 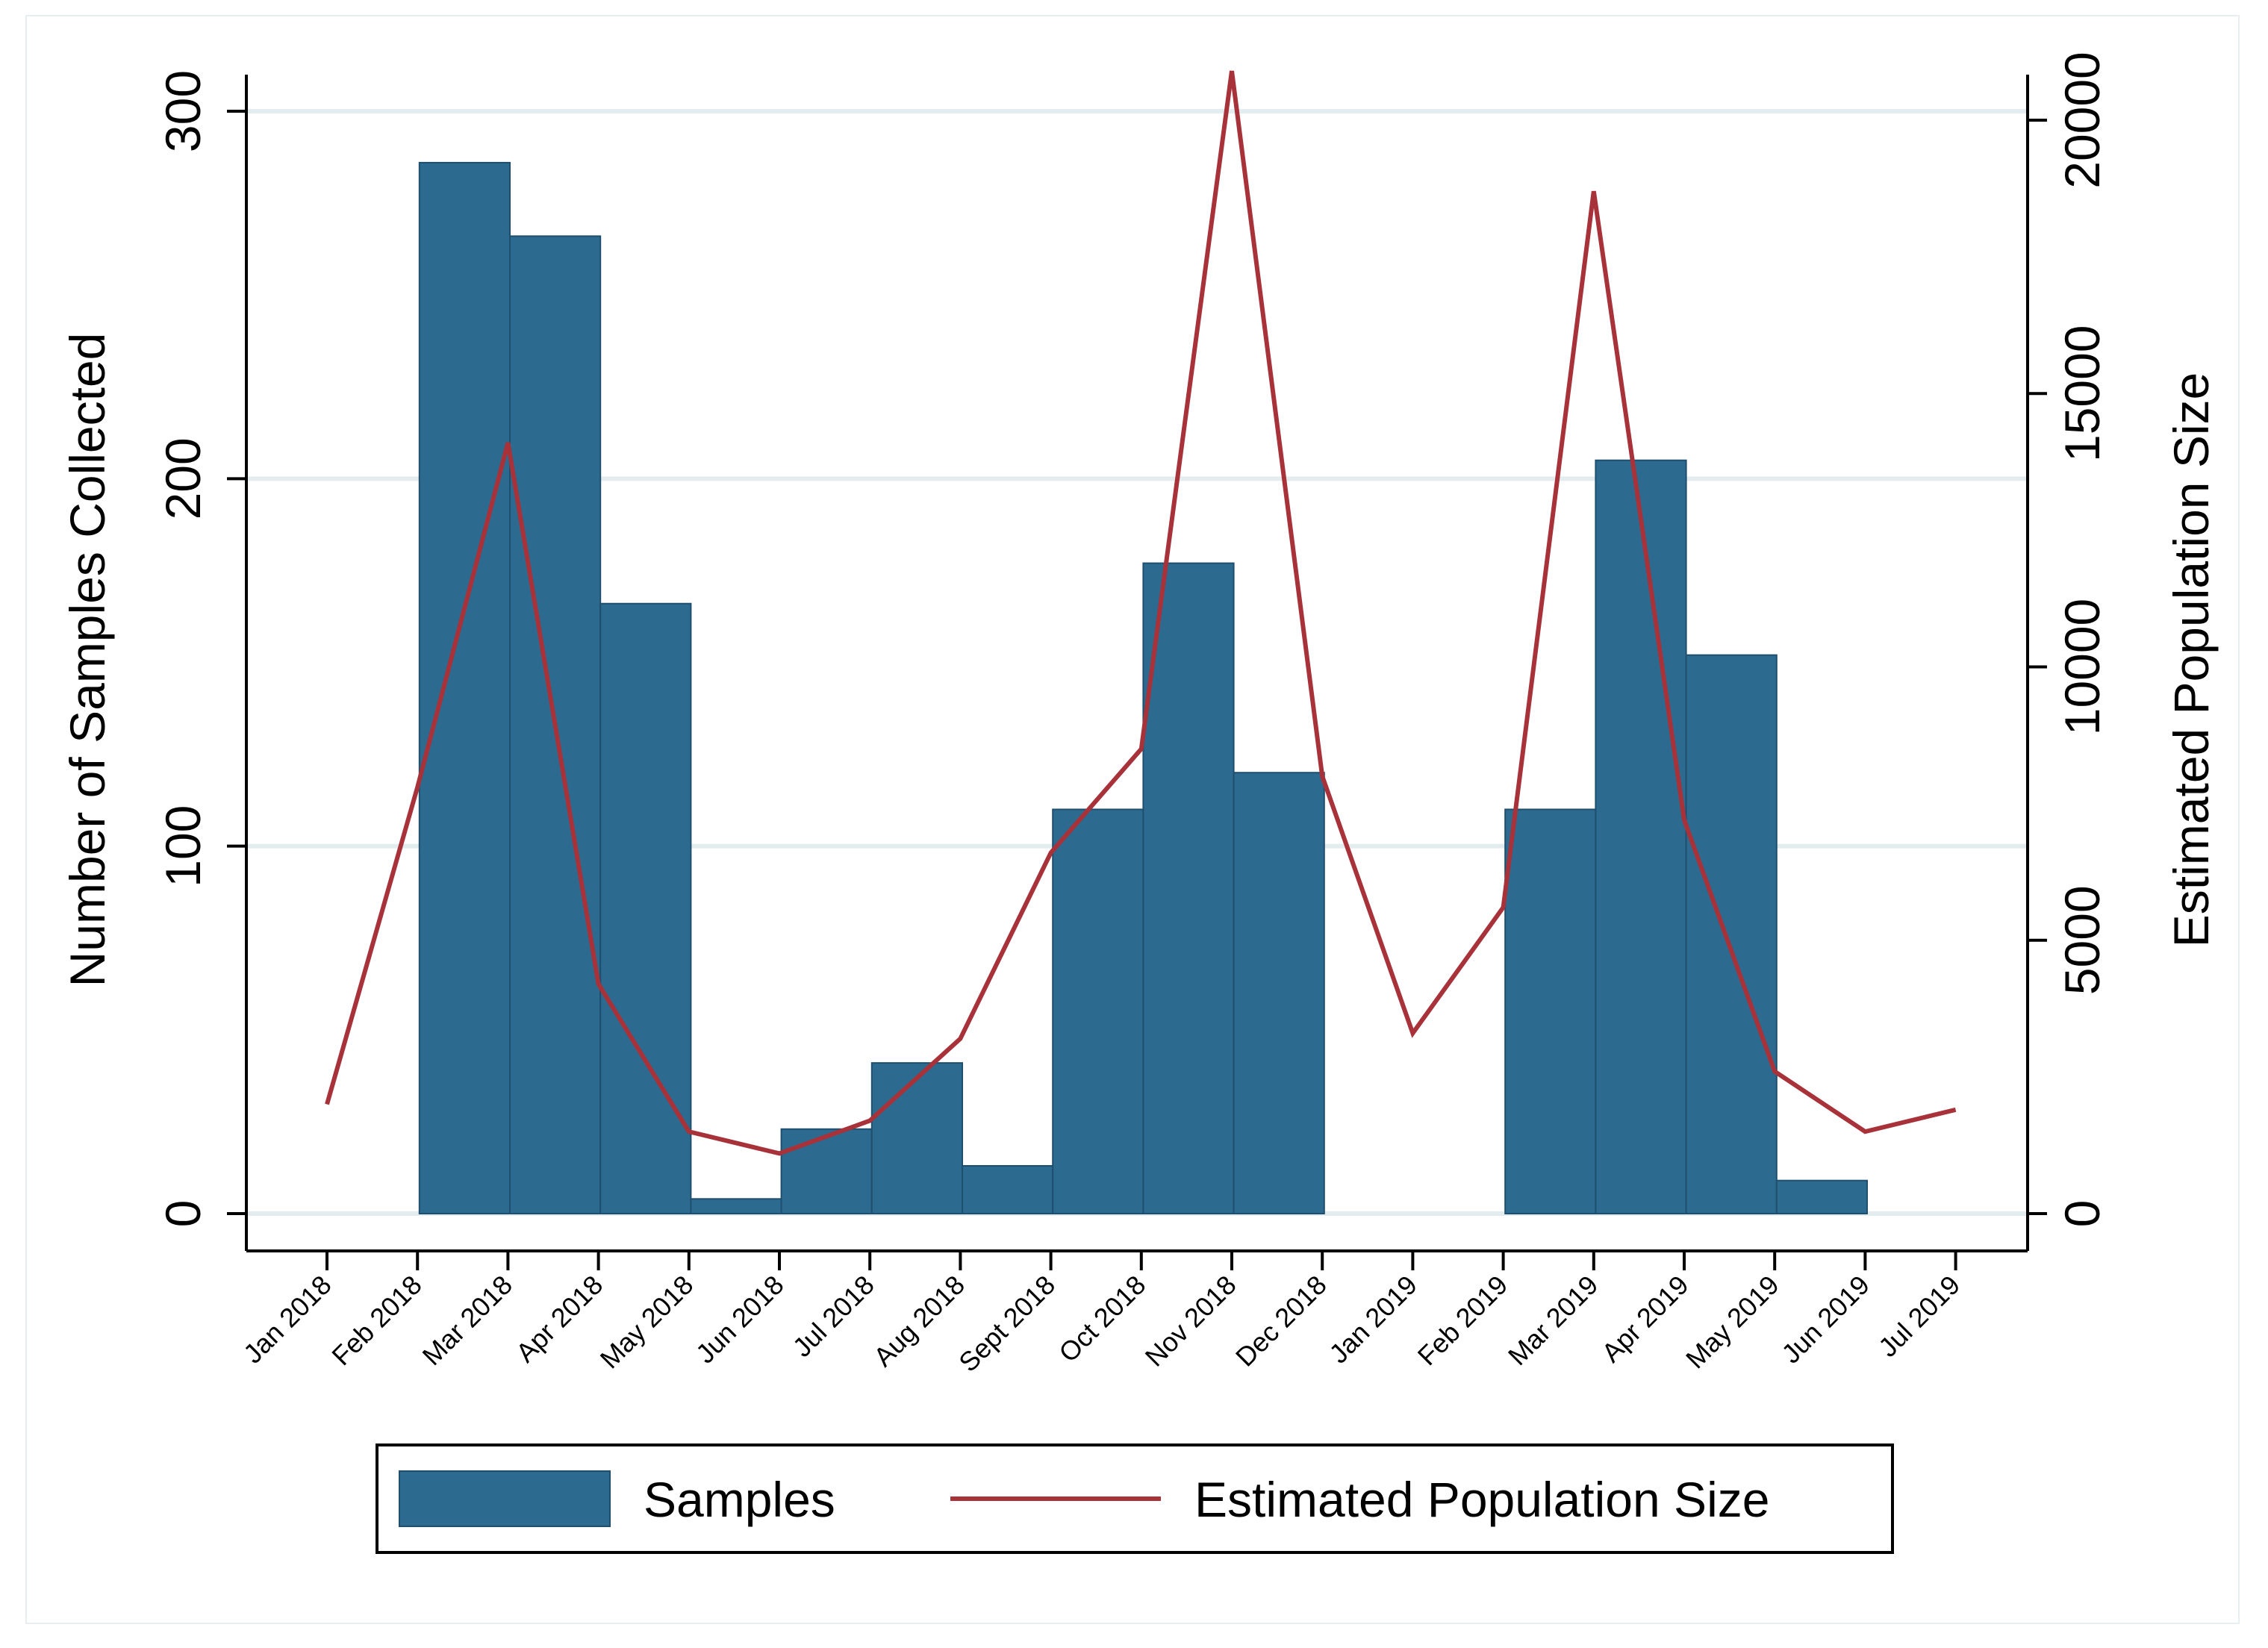 What do you see at coordinates (2082, 667) in the screenshot?
I see `y-right-tick-label-10000: 10000` at bounding box center [2082, 667].